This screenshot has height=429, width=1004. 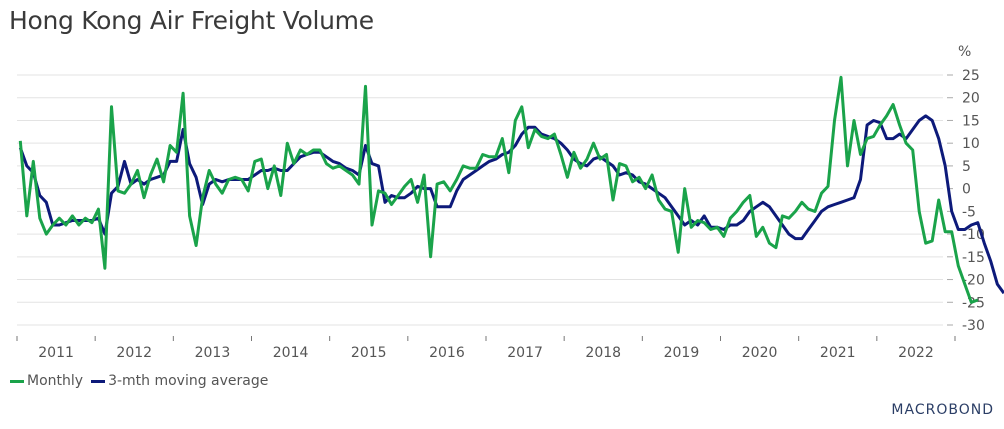 What do you see at coordinates (942, 410) in the screenshot?
I see `macrobond-logo: MACROBOND` at bounding box center [942, 410].